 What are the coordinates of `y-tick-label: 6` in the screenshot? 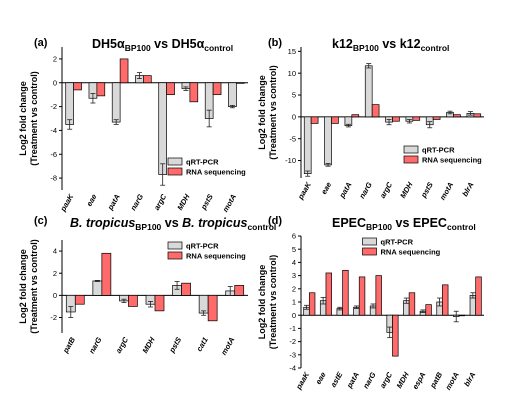 It's located at (294, 236).